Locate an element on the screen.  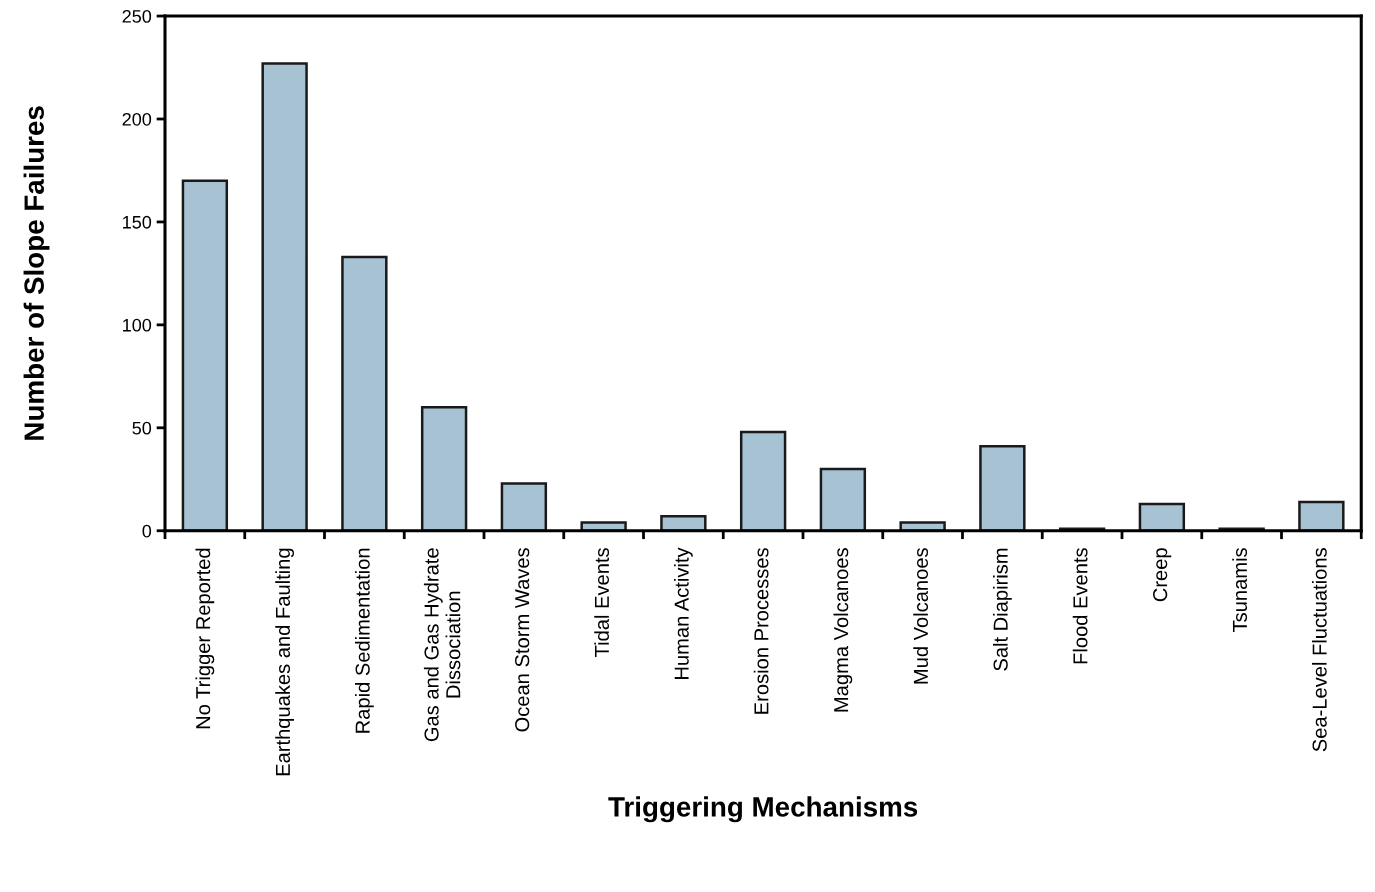
y-tick-label: 50 is located at coordinates (142, 428).